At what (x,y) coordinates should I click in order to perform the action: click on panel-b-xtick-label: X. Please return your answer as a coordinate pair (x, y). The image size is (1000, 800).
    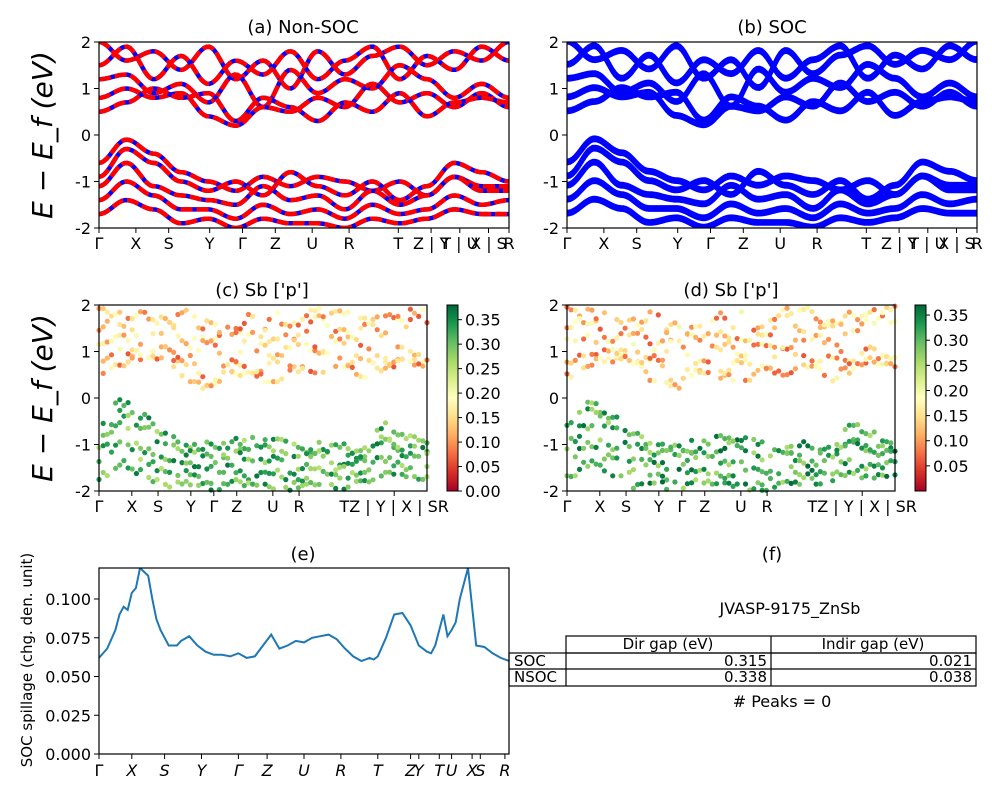
    Looking at the image, I should click on (603, 243).